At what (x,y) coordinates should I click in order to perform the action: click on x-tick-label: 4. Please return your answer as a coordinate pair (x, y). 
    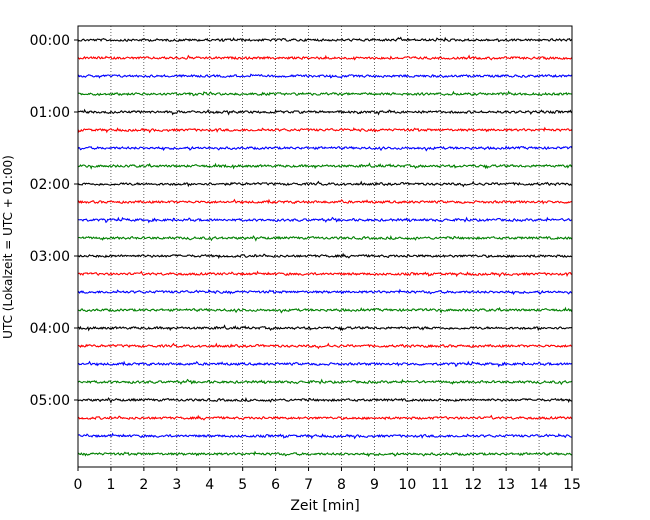
    Looking at the image, I should click on (209, 485).